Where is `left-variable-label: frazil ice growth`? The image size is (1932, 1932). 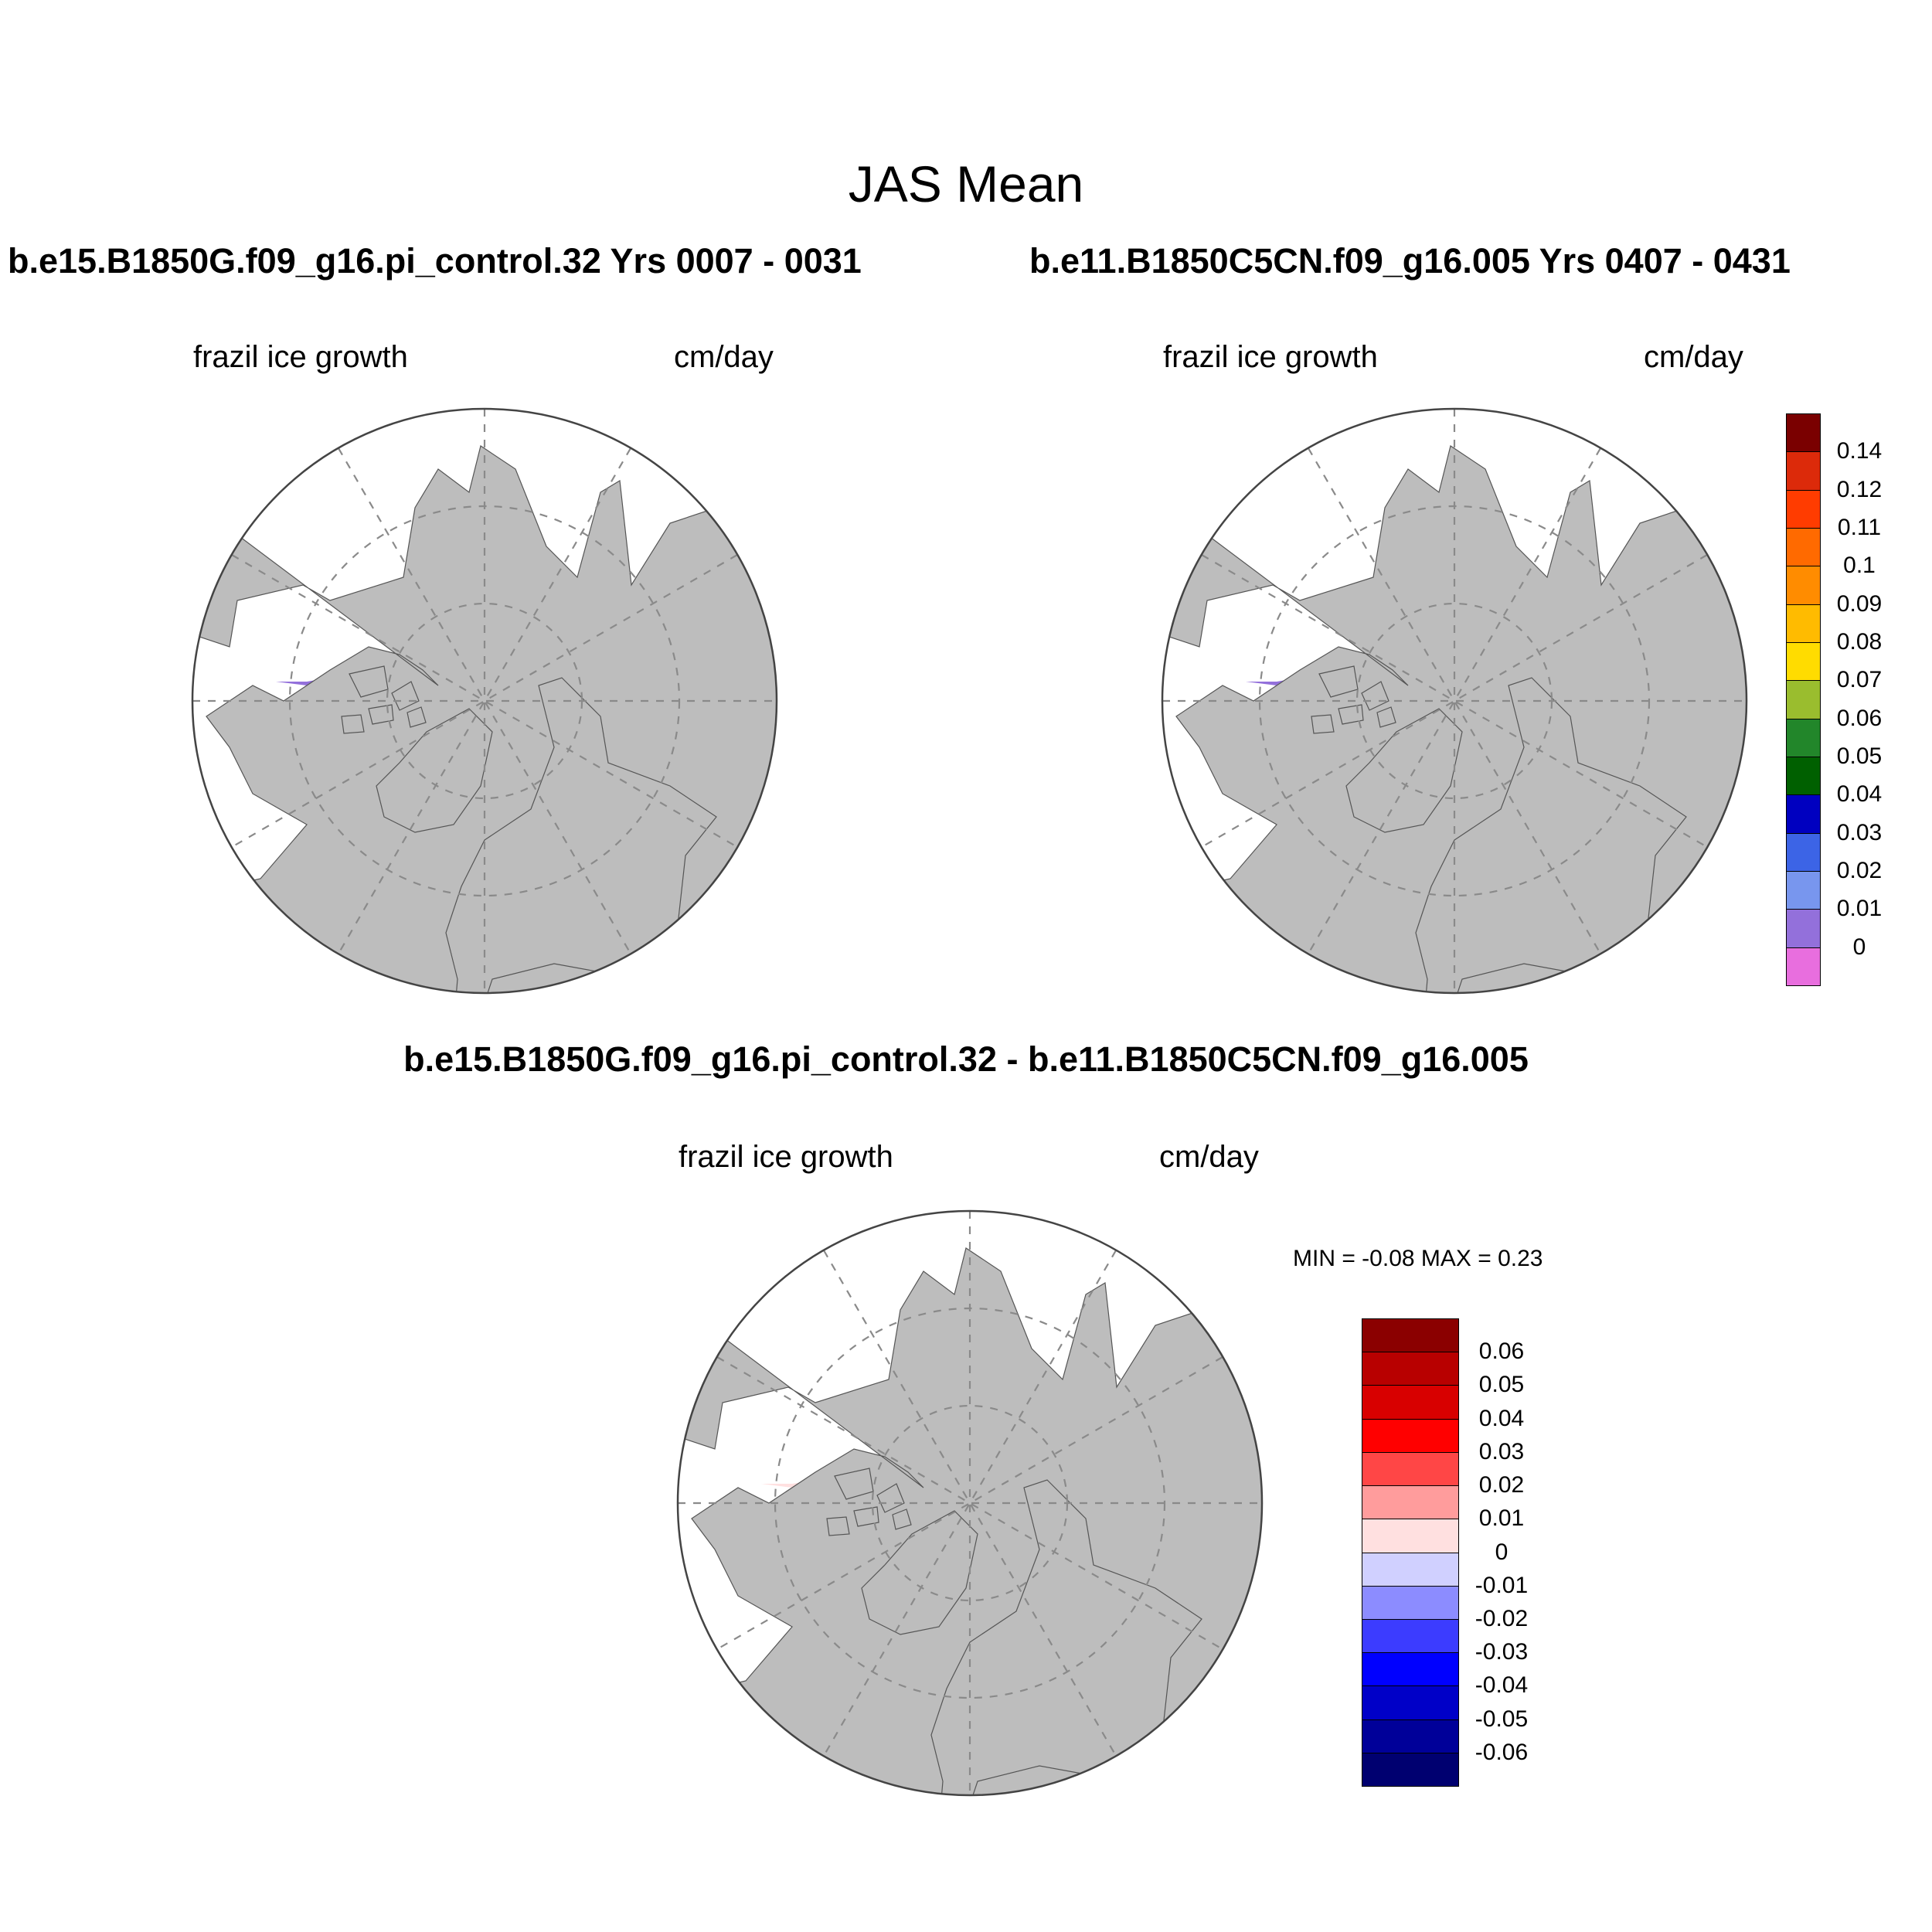
left-variable-label: frazil ice growth is located at coordinates (300, 357).